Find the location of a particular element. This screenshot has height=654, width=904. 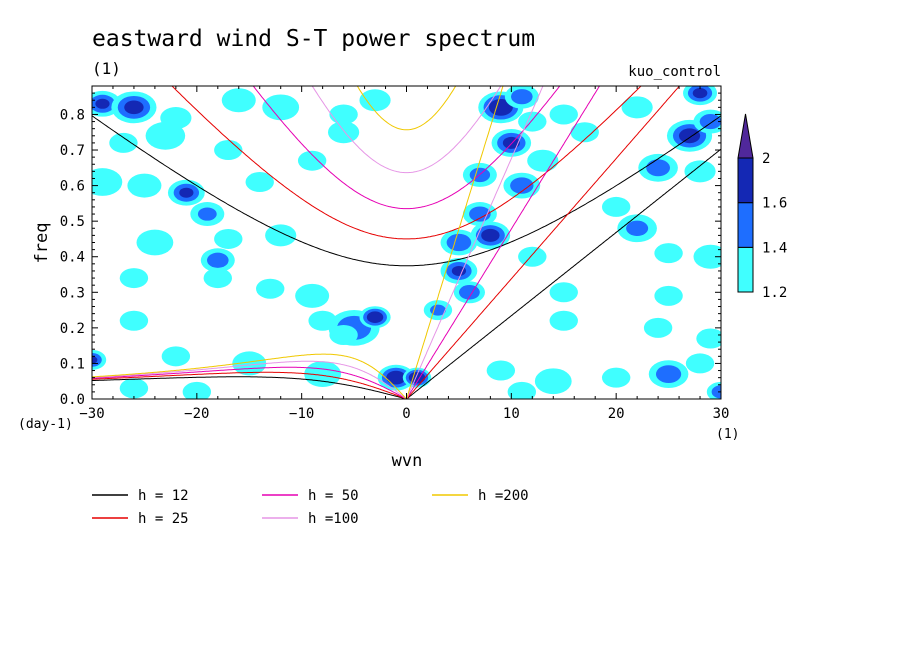

colorbar: 1.2 1.4 1.6 2 is located at coordinates (762, 207).